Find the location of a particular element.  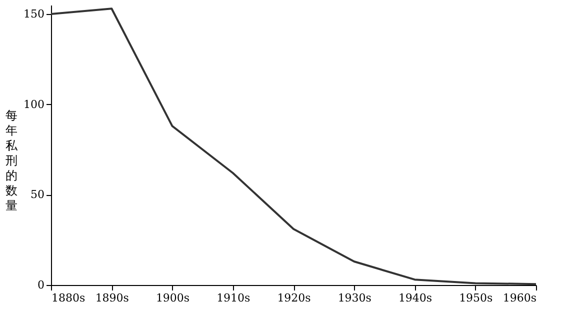

y-tick-label: 100 is located at coordinates (34, 104).